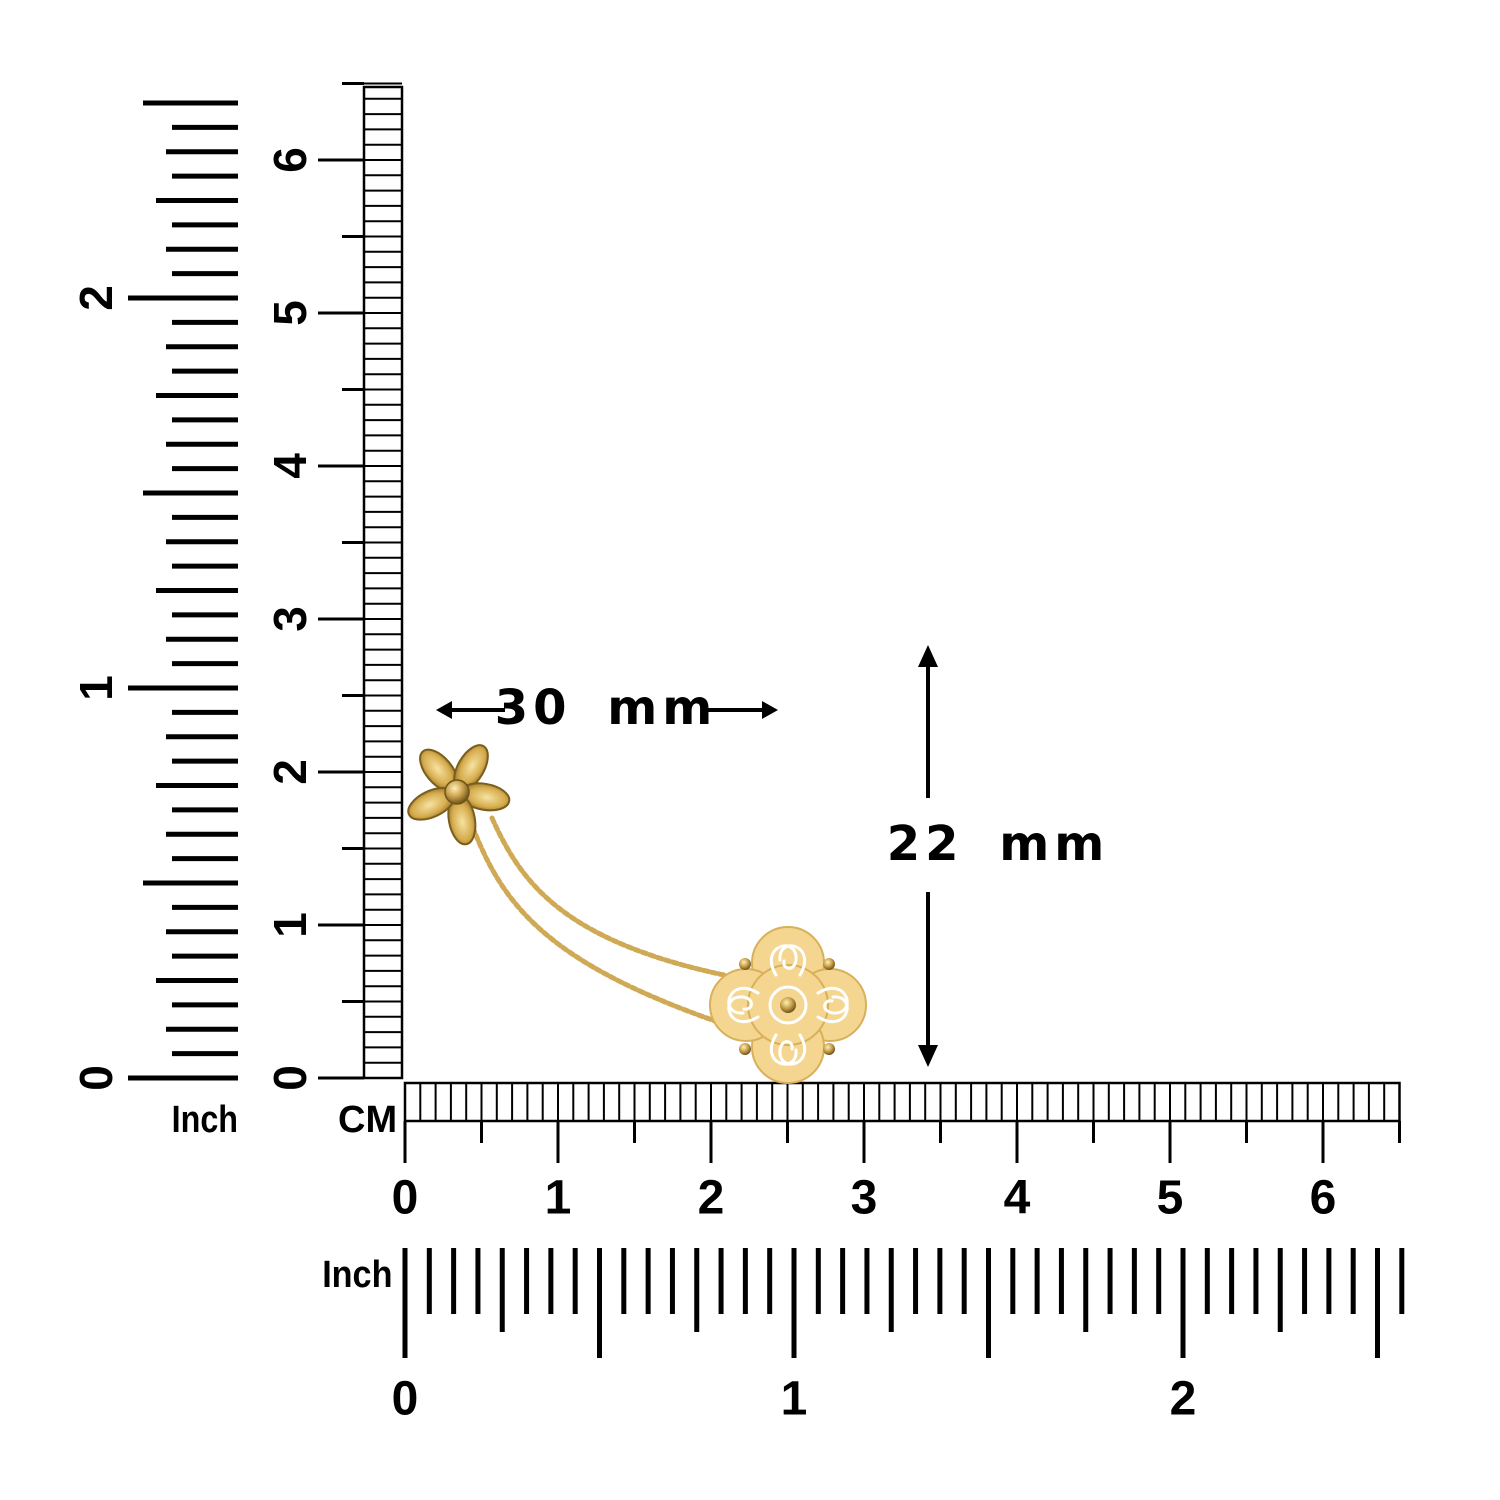 The height and width of the screenshot is (1500, 1500). Describe the element at coordinates (898, 1337) in the screenshot. I see `bottom-inch-ruler: 0 1 2` at that location.